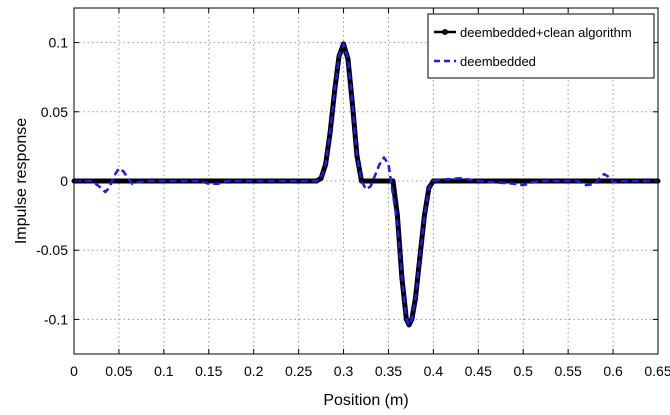  Describe the element at coordinates (344, 371) in the screenshot. I see `x-tick-label: 0.3` at that location.